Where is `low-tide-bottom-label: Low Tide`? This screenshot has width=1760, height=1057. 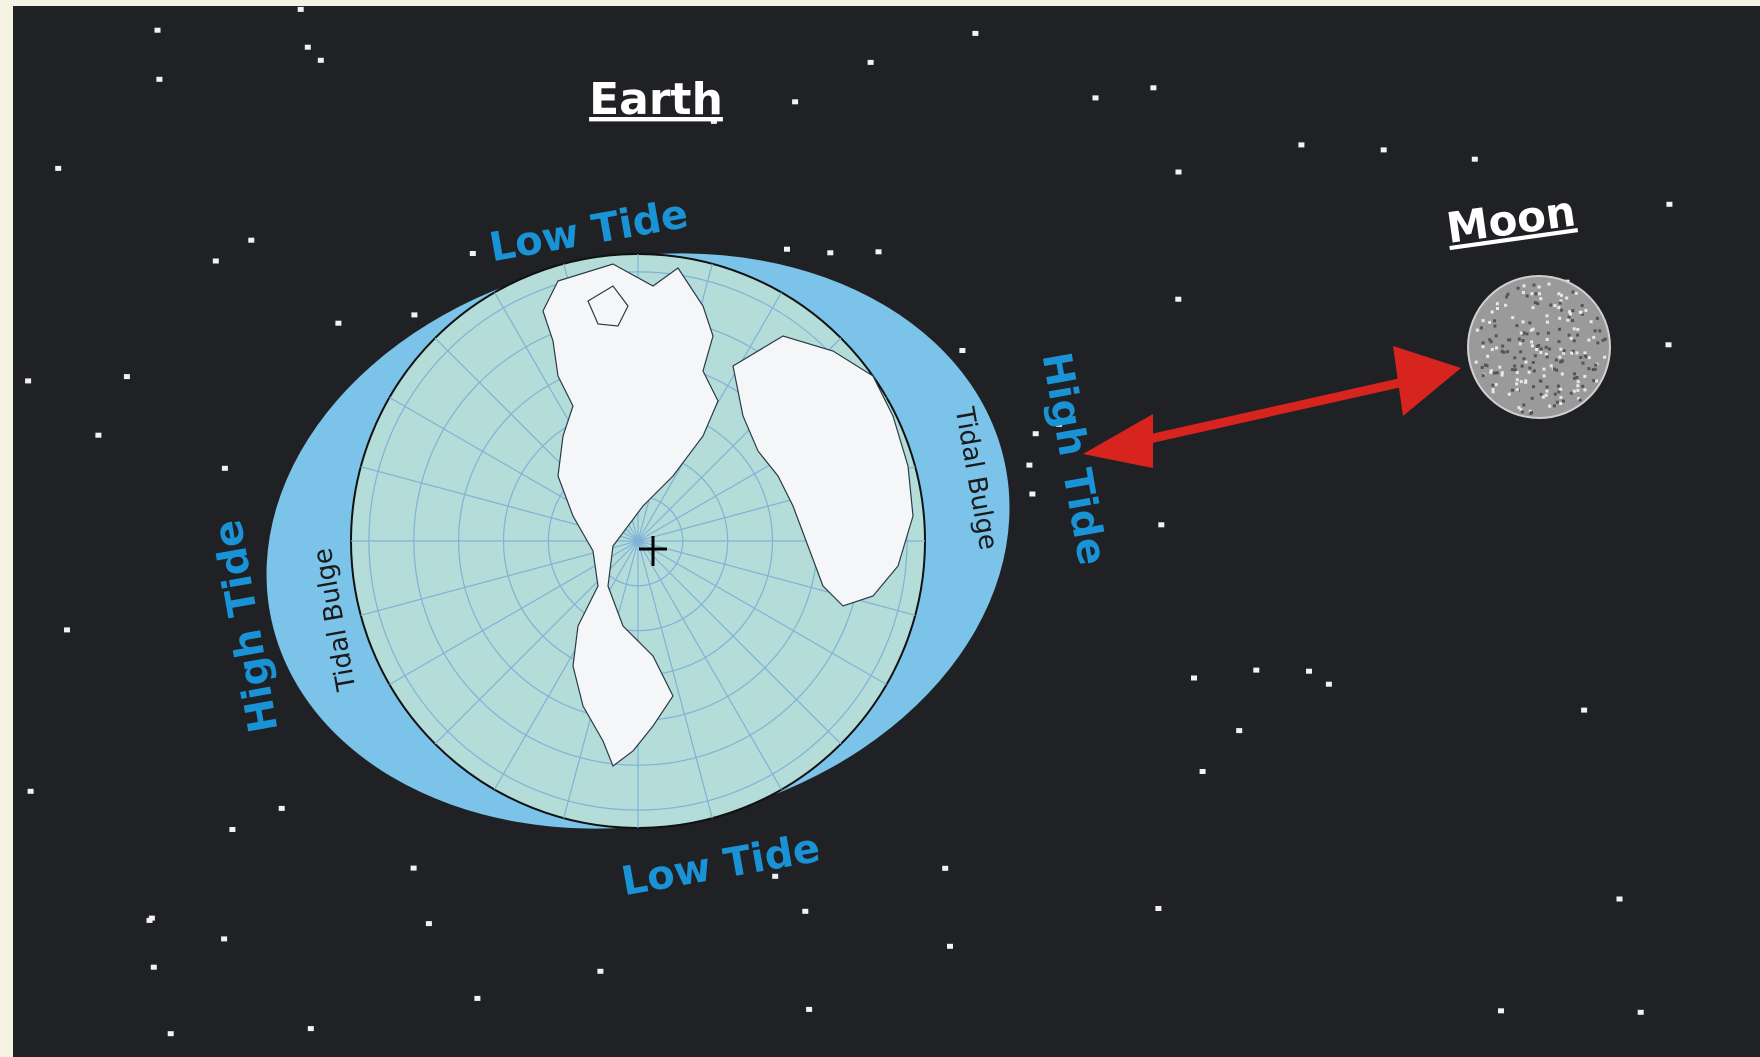 low-tide-bottom-label: Low Tide is located at coordinates (721, 865).